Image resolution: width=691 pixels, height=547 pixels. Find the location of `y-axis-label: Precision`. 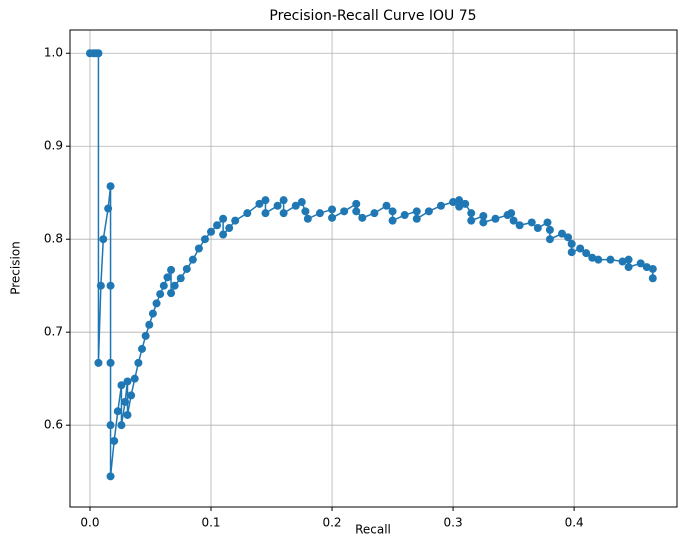

y-axis-label: Precision is located at coordinates (16, 268).